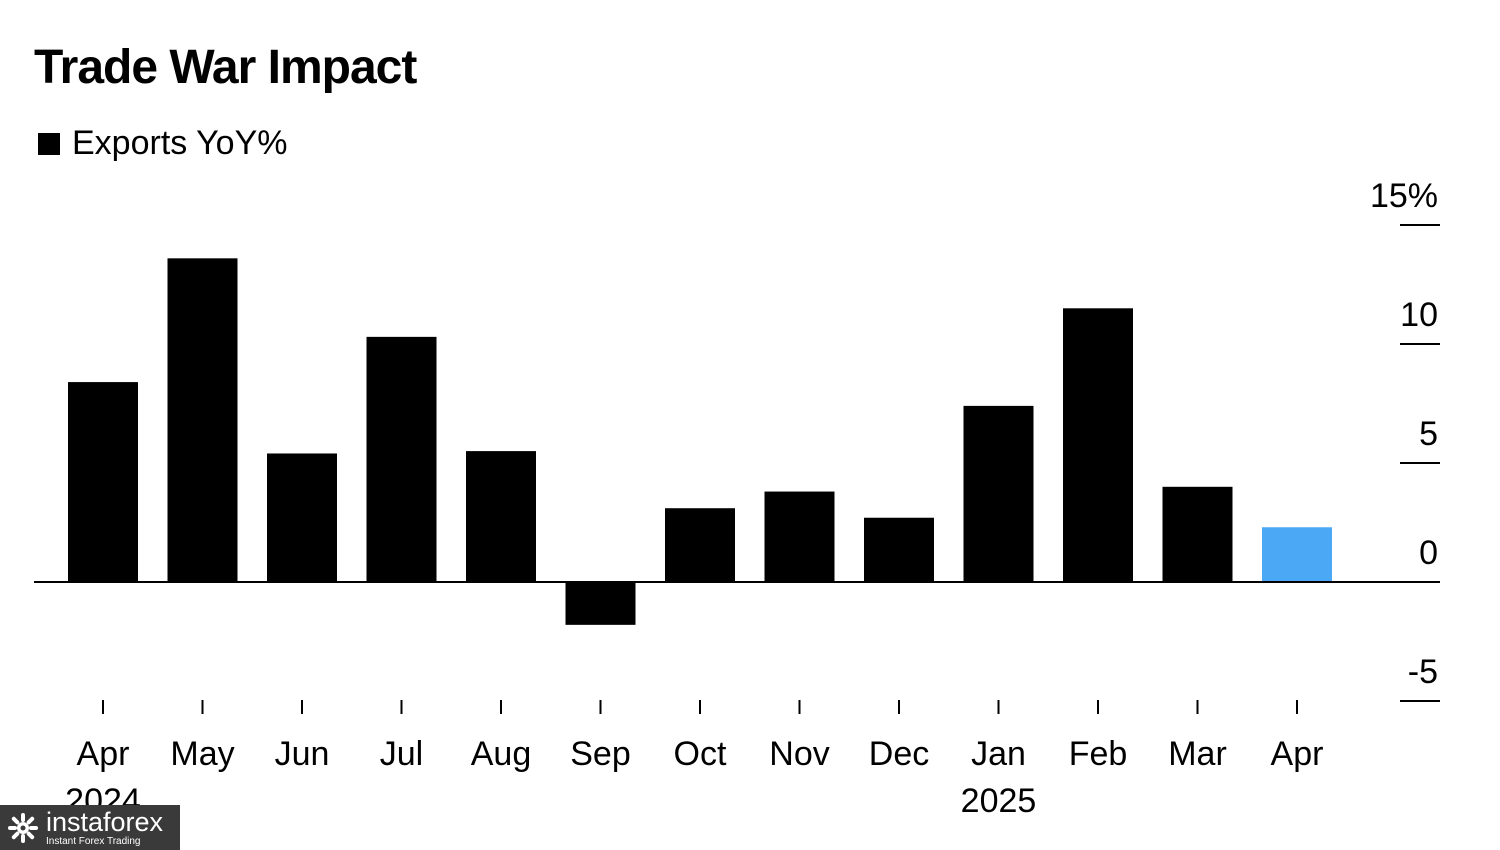  What do you see at coordinates (180, 143) in the screenshot?
I see `legend-label: Exports YoY%` at bounding box center [180, 143].